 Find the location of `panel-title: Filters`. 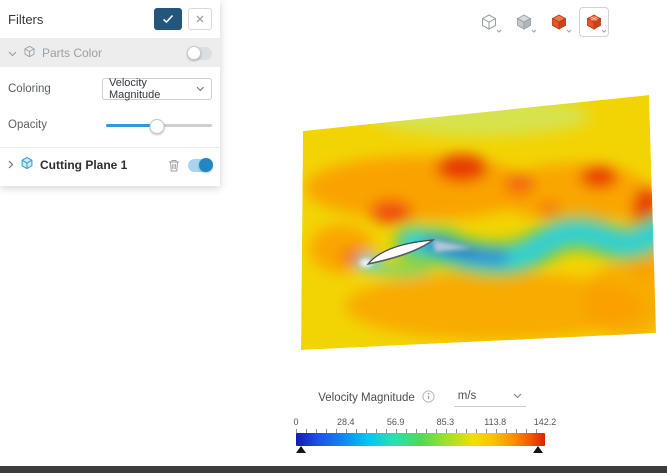

panel-title: Filters is located at coordinates (26, 19).